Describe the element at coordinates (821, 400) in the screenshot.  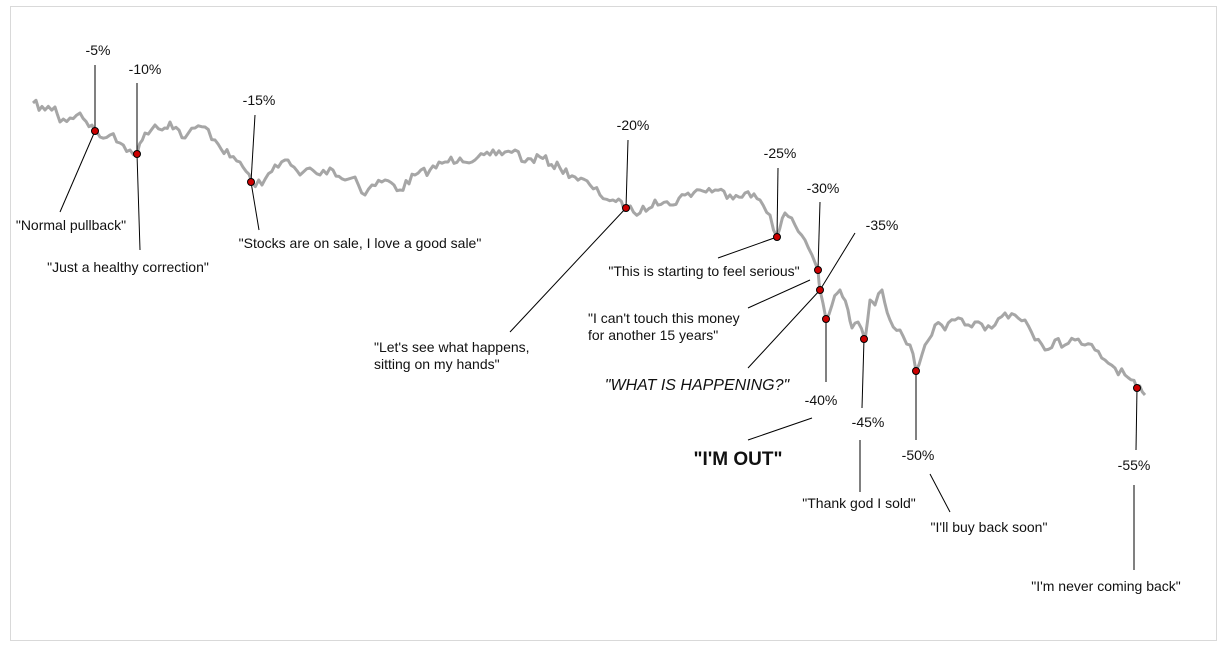
I see `drawdown-label: -40%` at that location.